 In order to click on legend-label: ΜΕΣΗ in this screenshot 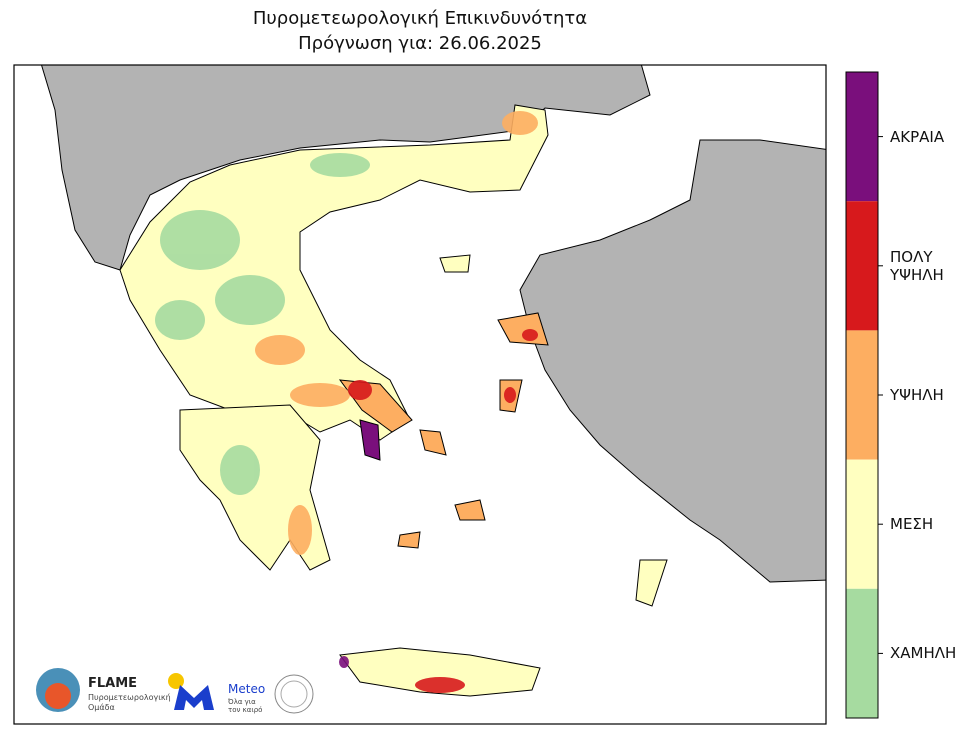, I will do `click(912, 524)`.